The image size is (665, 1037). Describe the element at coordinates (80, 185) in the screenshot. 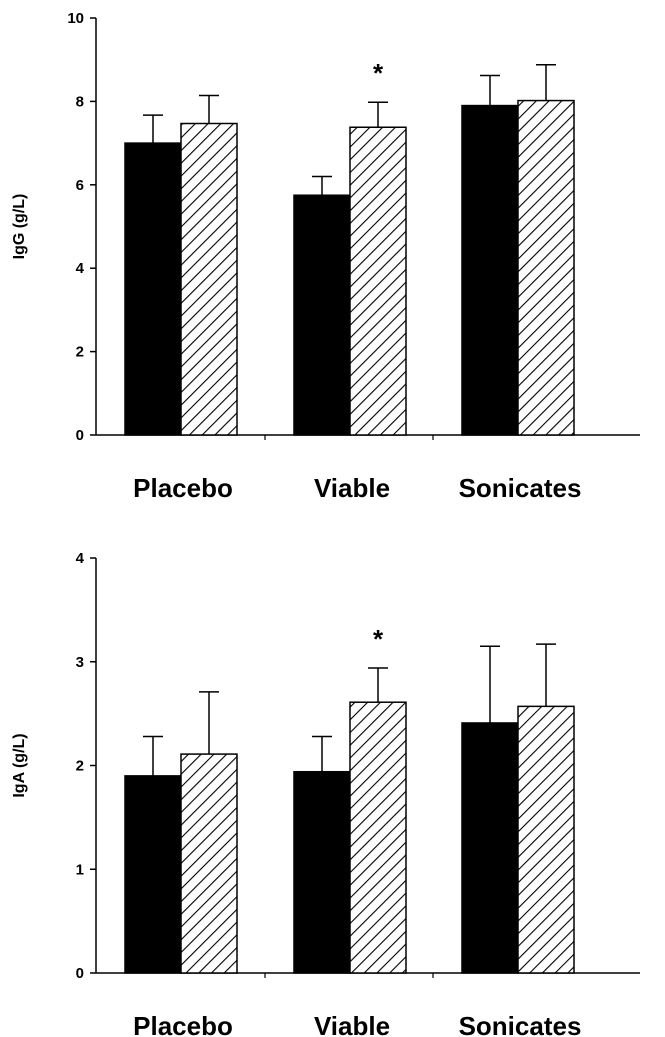

I see `y-tick-label: 6` at that location.